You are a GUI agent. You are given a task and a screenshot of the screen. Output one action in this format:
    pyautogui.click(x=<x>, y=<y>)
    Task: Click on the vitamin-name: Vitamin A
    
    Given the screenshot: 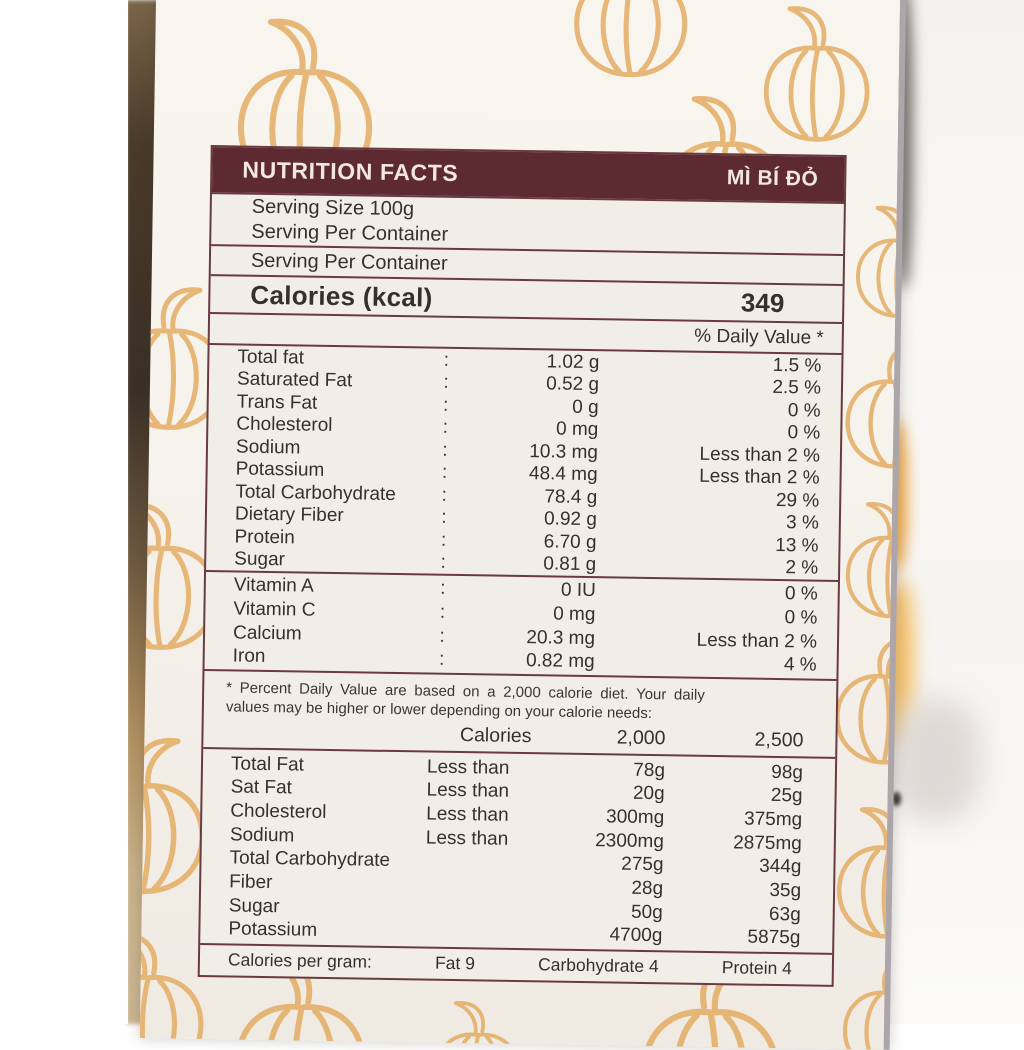 What is the action you would take?
    pyautogui.click(x=273, y=586)
    